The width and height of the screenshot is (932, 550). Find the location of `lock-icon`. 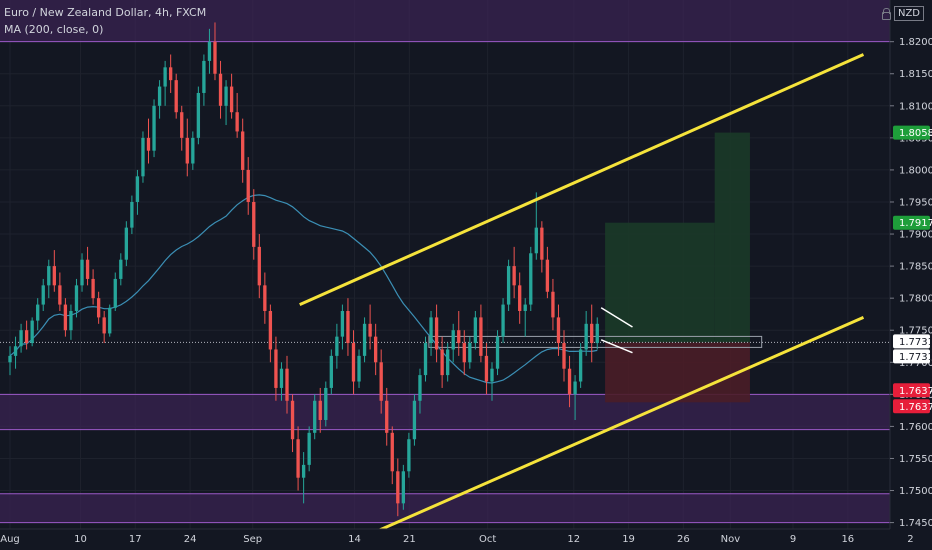

lock-icon is located at coordinates (886, 13).